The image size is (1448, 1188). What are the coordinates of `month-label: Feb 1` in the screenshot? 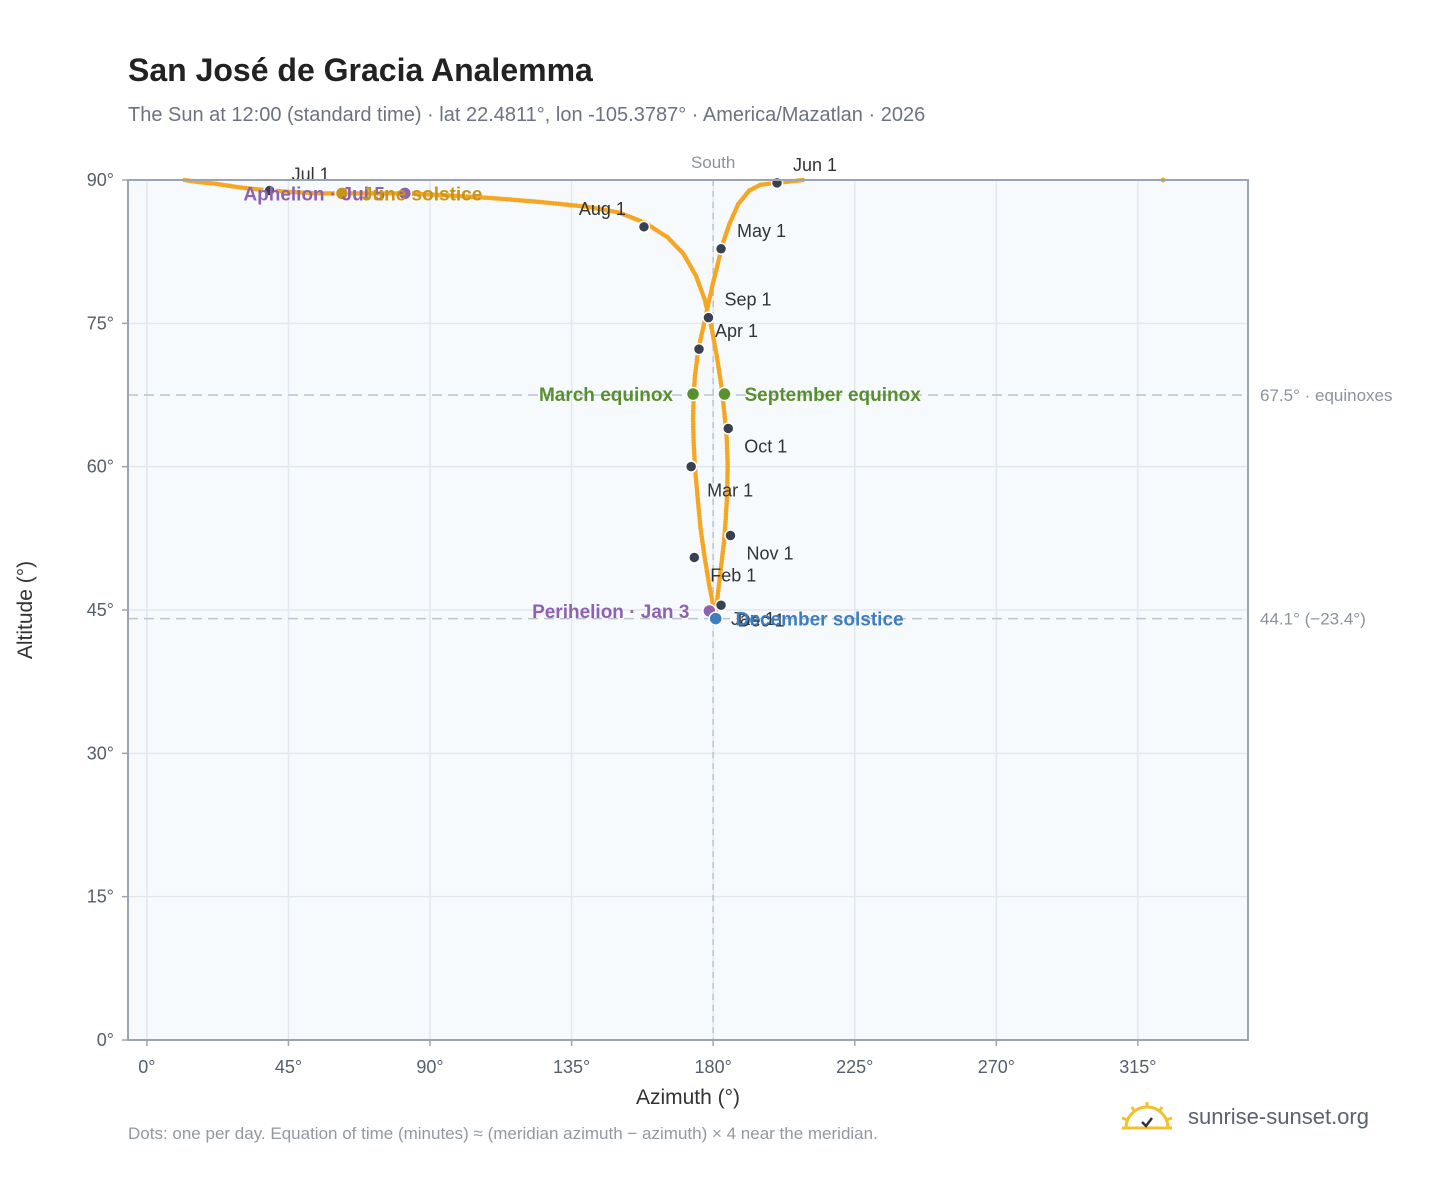 It's located at (733, 575).